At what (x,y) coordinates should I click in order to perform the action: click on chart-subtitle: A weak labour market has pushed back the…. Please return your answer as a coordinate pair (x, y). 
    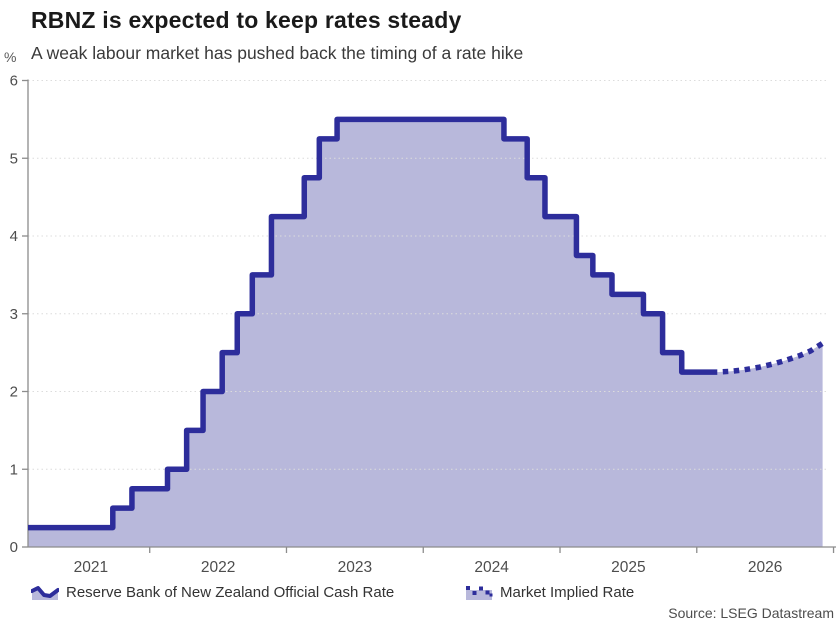
    Looking at the image, I should click on (277, 53).